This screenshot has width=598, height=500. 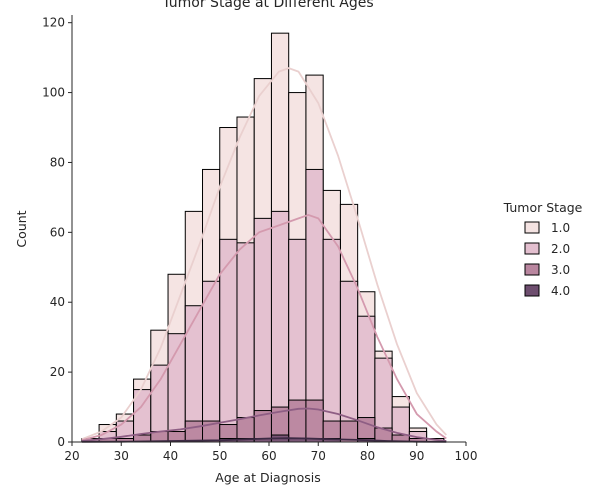 What do you see at coordinates (560, 228) in the screenshot?
I see `legend-label-1.0: 1.0` at bounding box center [560, 228].